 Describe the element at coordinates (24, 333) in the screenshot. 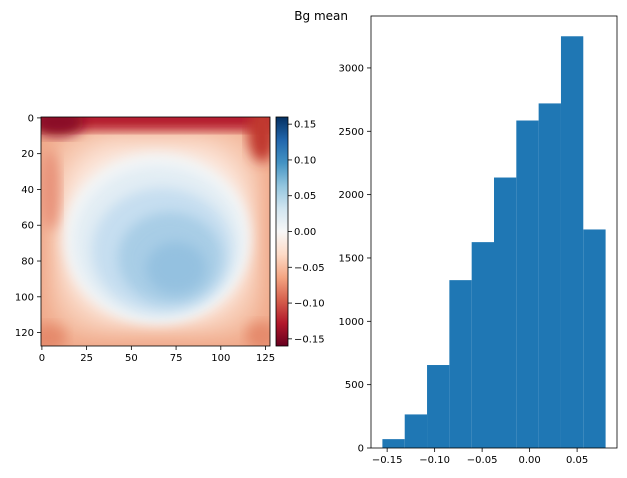

I see `heatmap-ytick-label: 120` at that location.